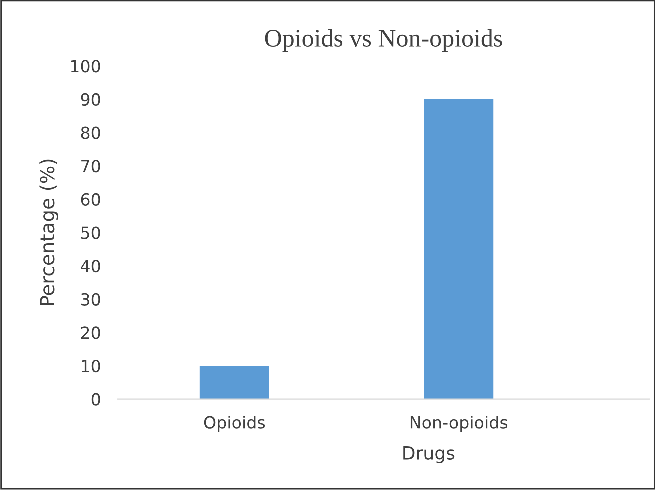  What do you see at coordinates (235, 424) in the screenshot?
I see `x-tick-label: Opioids` at bounding box center [235, 424].